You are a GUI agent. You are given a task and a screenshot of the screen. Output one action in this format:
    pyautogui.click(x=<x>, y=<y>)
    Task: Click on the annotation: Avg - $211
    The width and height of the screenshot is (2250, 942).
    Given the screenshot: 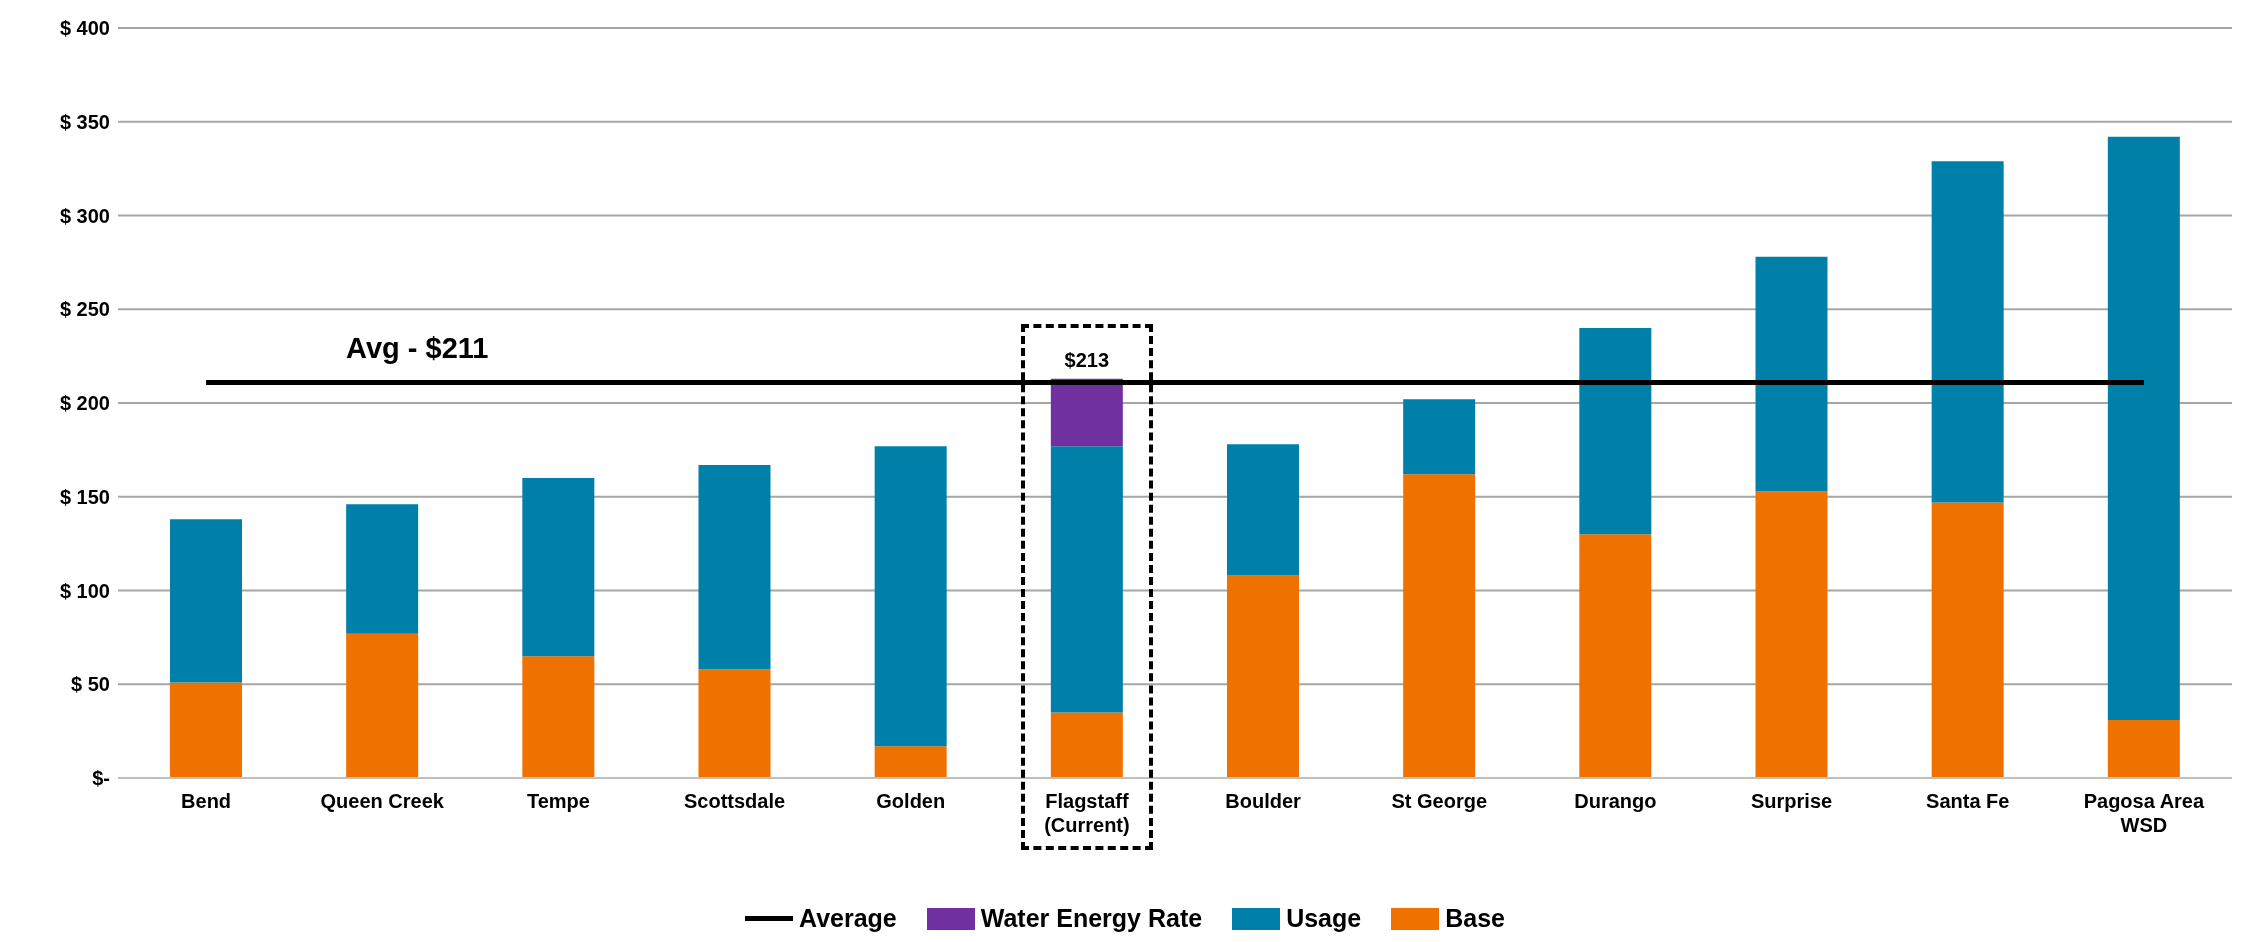 What is the action you would take?
    pyautogui.click(x=417, y=349)
    